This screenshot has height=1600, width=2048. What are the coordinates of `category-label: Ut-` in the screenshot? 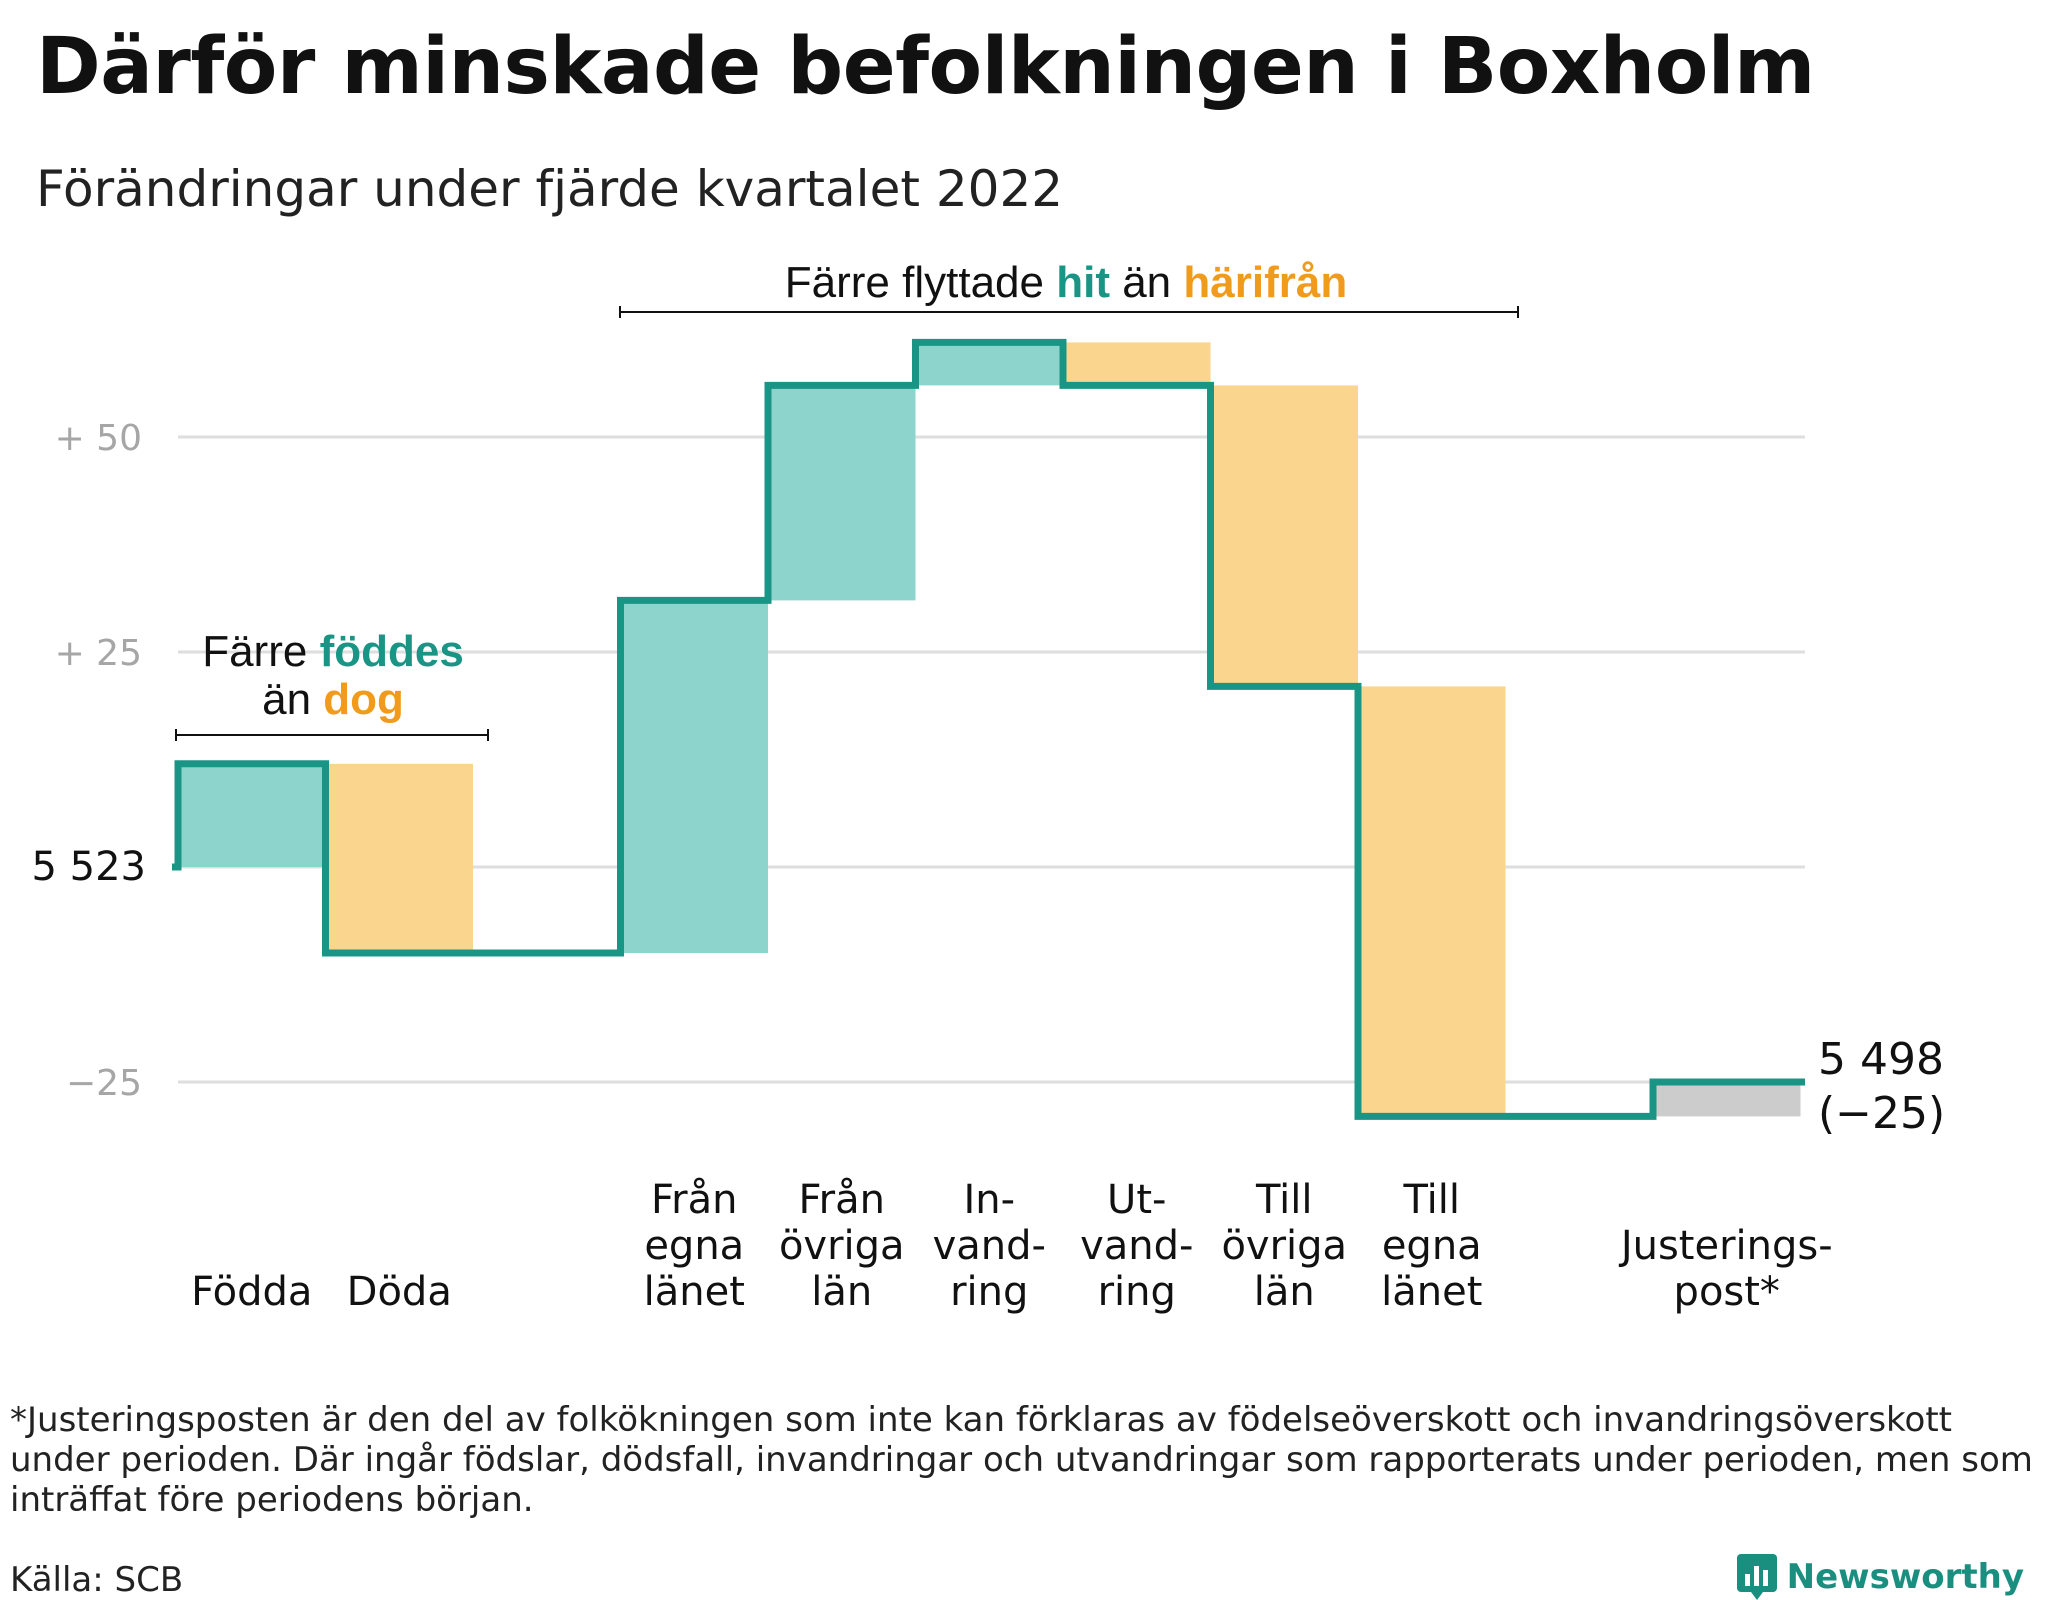 It's located at (1136, 1200).